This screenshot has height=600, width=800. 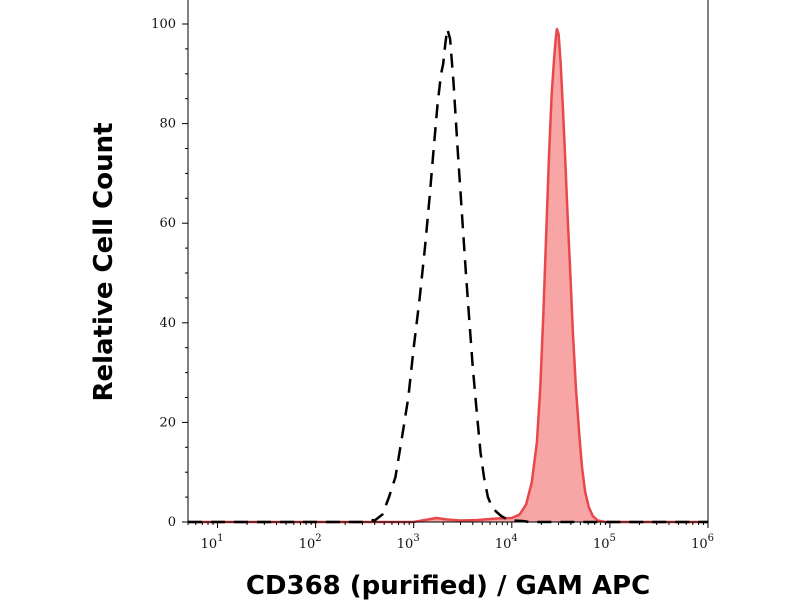 What do you see at coordinates (310, 542) in the screenshot?
I see `x-tick-label: 10²` at bounding box center [310, 542].